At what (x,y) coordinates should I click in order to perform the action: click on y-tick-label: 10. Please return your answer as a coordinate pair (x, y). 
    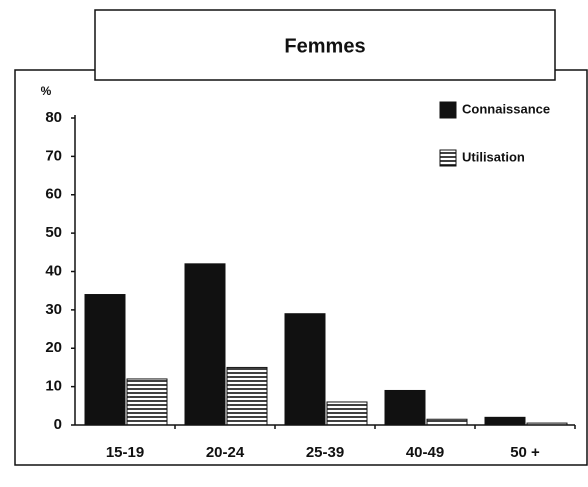
    Looking at the image, I should click on (53, 386).